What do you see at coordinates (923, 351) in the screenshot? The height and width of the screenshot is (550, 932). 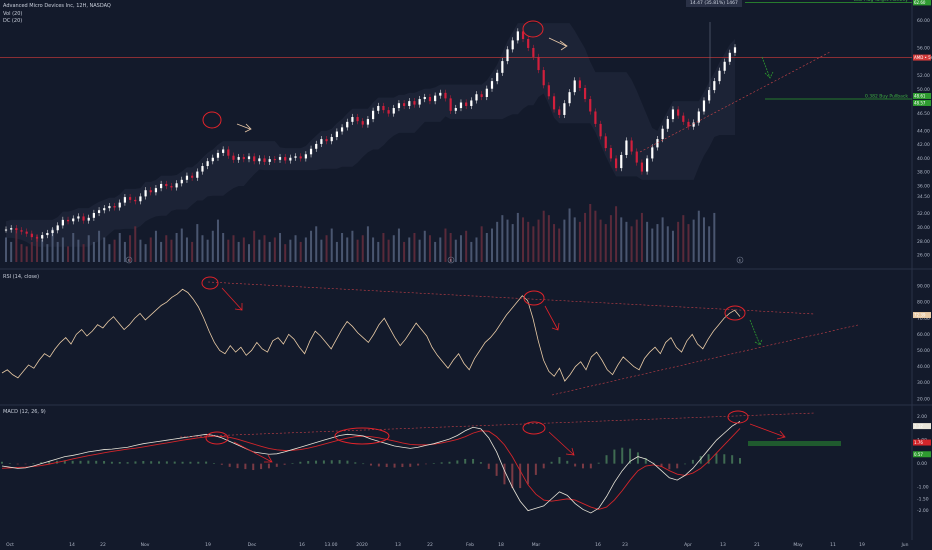 I see `rsi-axis-label: 50.00` at bounding box center [923, 351].